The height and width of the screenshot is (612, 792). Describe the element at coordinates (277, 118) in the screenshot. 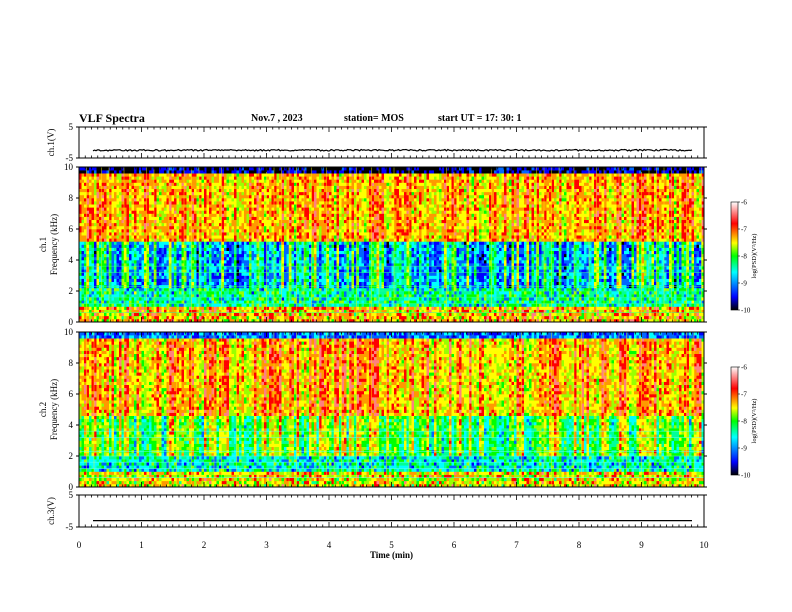

I see `header-date: Nov.7 , 2023` at that location.